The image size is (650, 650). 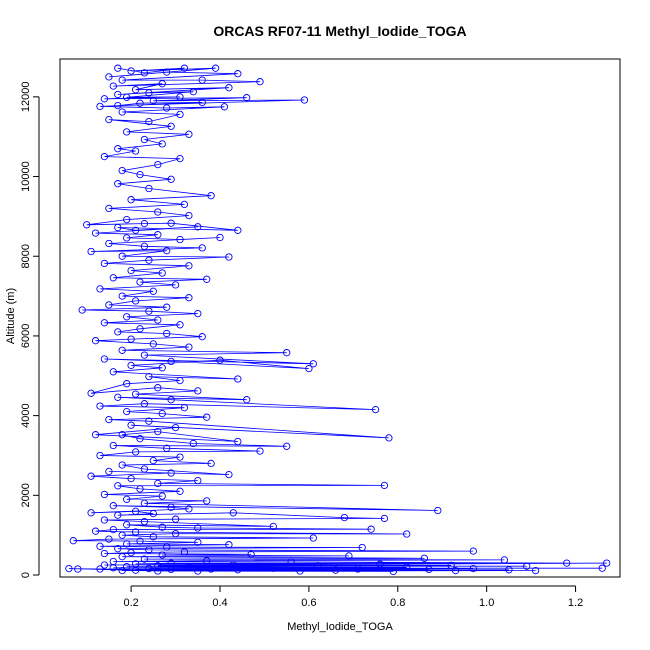 What do you see at coordinates (397, 603) in the screenshot?
I see `x-tick-label: 0.8` at bounding box center [397, 603].